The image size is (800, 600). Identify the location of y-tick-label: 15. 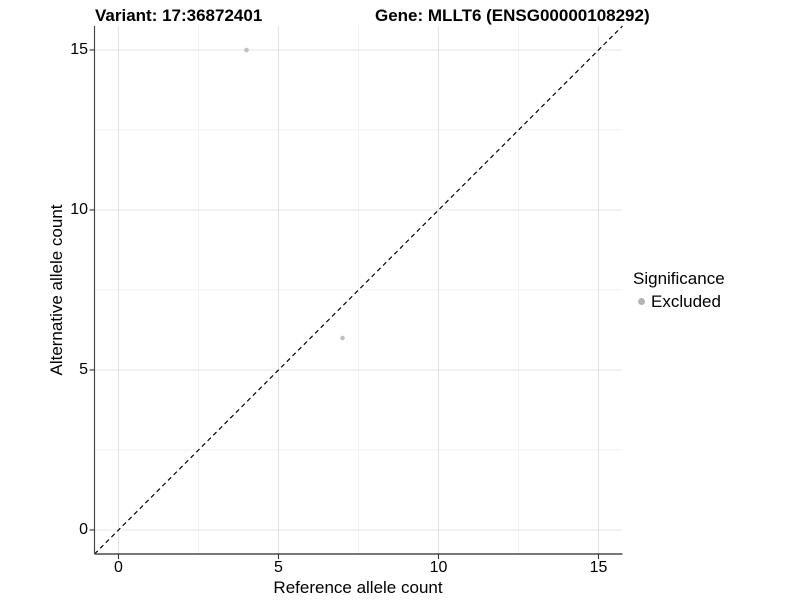
(79, 49).